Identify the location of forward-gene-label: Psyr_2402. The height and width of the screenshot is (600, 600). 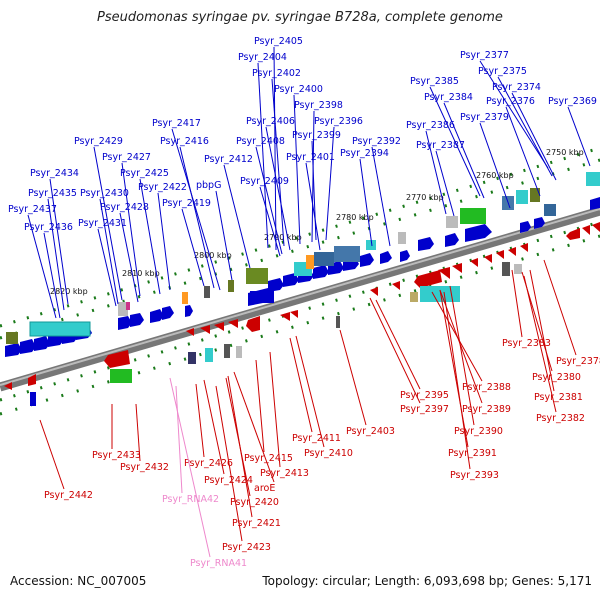
(276, 73).